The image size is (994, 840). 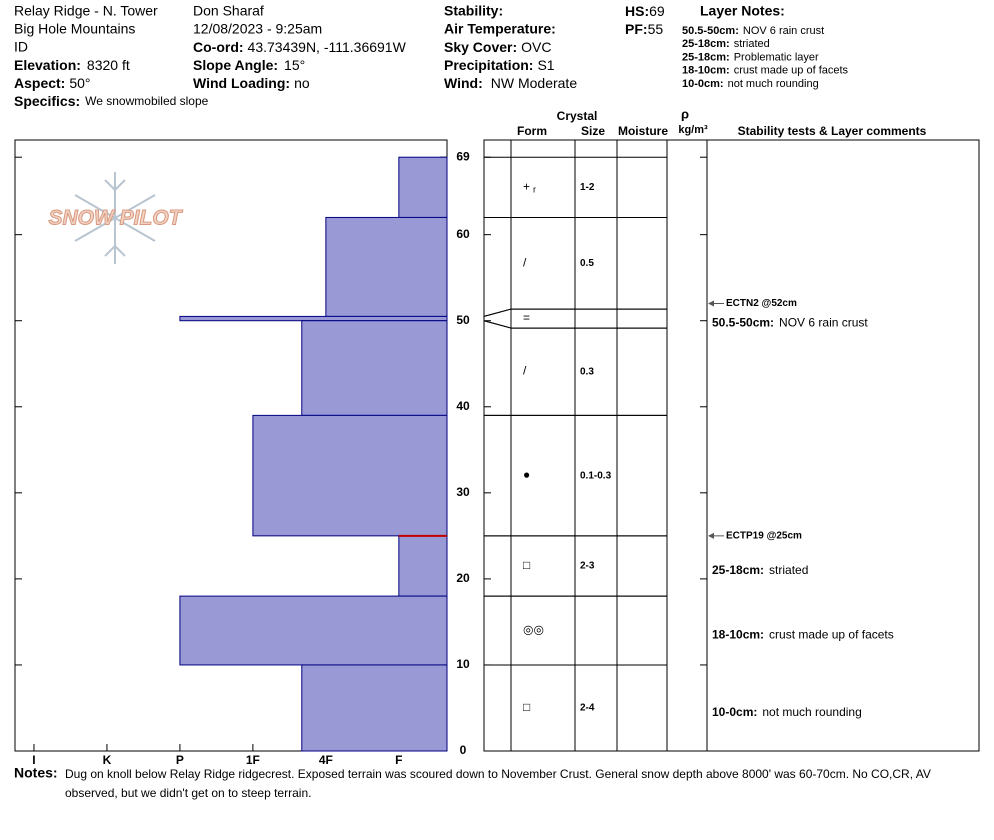 What do you see at coordinates (693, 130) in the screenshot?
I see `header-density-unit: kg/m³` at bounding box center [693, 130].